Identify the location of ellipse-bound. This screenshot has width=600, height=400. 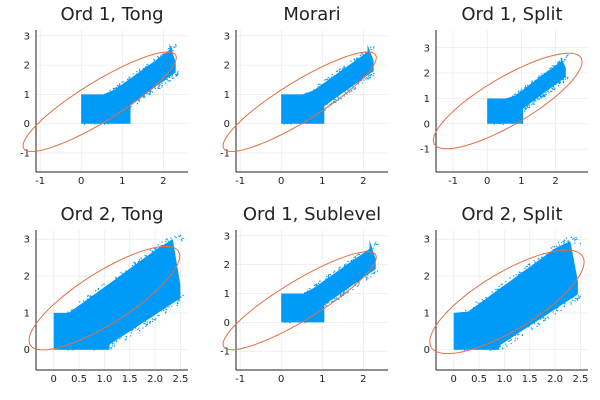
(299, 102).